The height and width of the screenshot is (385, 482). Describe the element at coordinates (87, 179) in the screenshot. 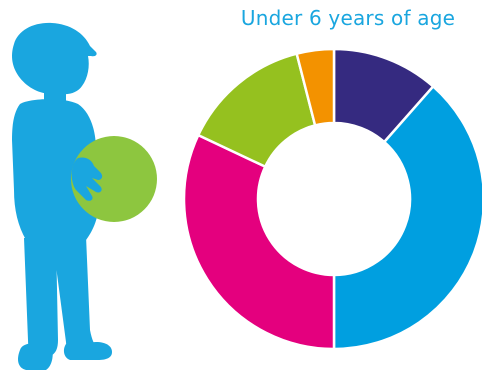

I see `hand-icon` at that location.